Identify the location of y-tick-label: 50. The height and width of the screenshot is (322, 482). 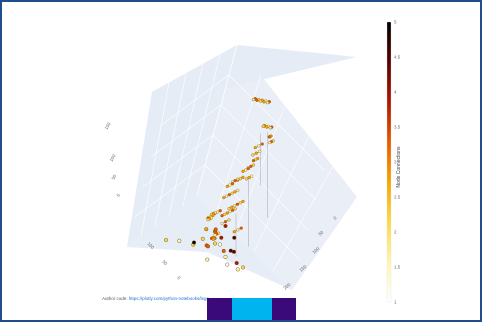
(320, 232).